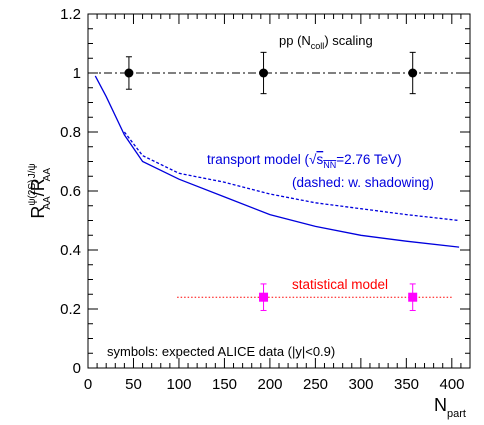 This screenshot has height=425, width=484. I want to click on x-tick-label: 100, so click(178, 384).